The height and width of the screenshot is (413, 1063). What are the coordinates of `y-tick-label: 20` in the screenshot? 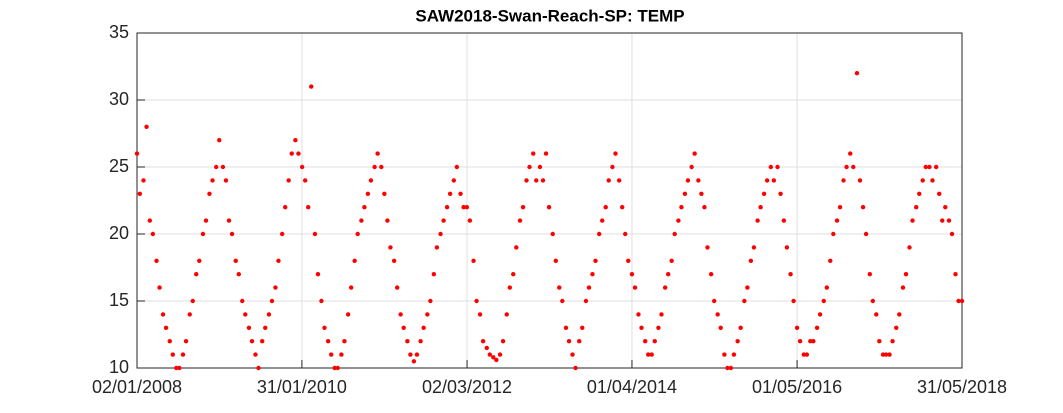 It's located at (119, 233).